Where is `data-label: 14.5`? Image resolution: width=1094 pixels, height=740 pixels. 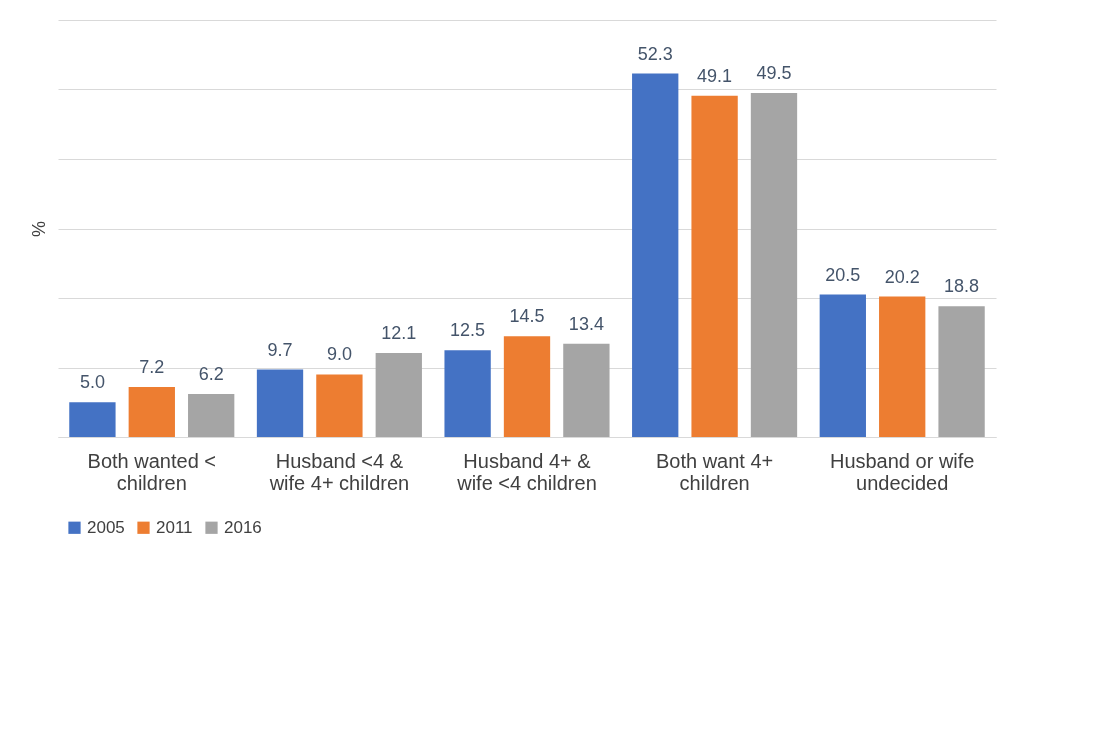
data-label: 14.5 is located at coordinates (527, 316).